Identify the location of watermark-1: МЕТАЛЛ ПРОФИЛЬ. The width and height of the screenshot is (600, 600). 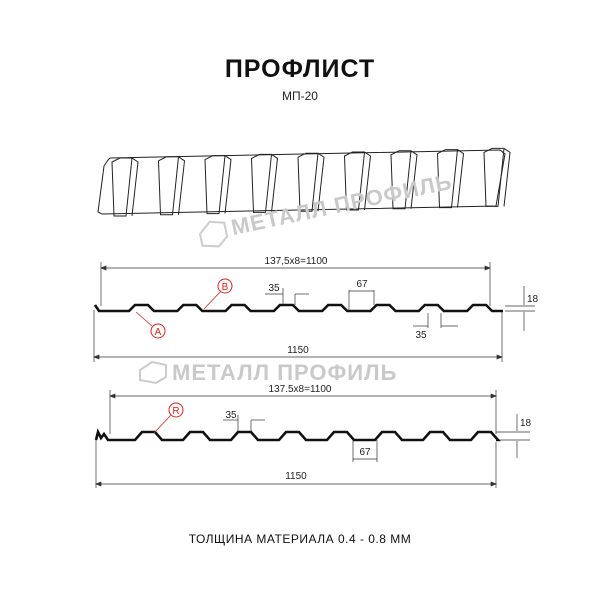
(326, 208).